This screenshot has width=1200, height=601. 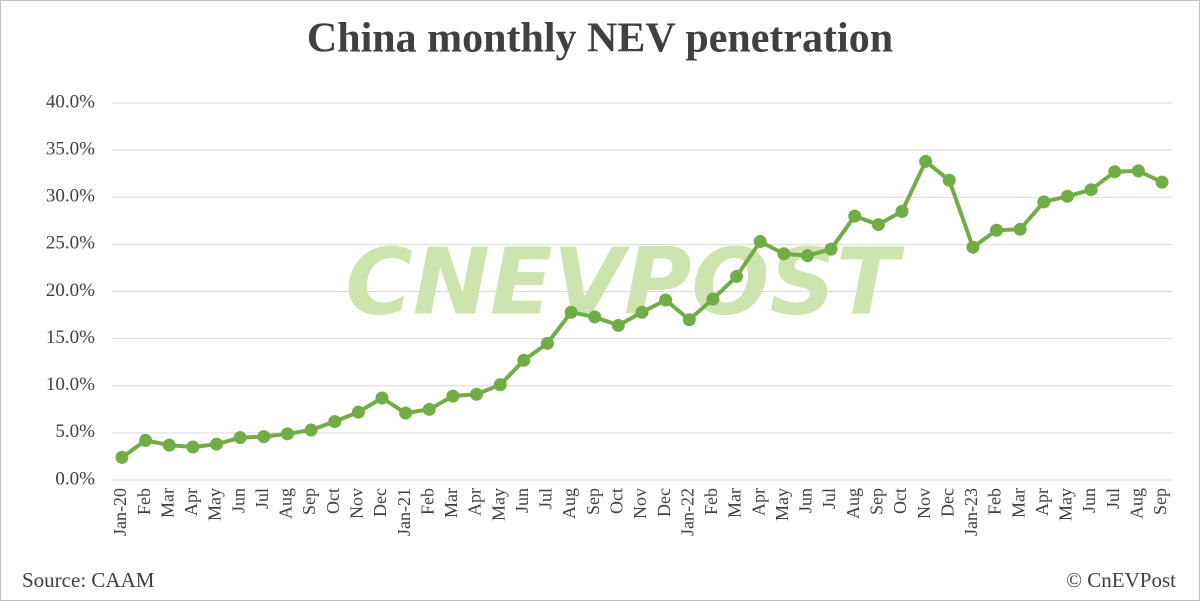 What do you see at coordinates (687, 512) in the screenshot?
I see `x-tick-label: Jan-22` at bounding box center [687, 512].